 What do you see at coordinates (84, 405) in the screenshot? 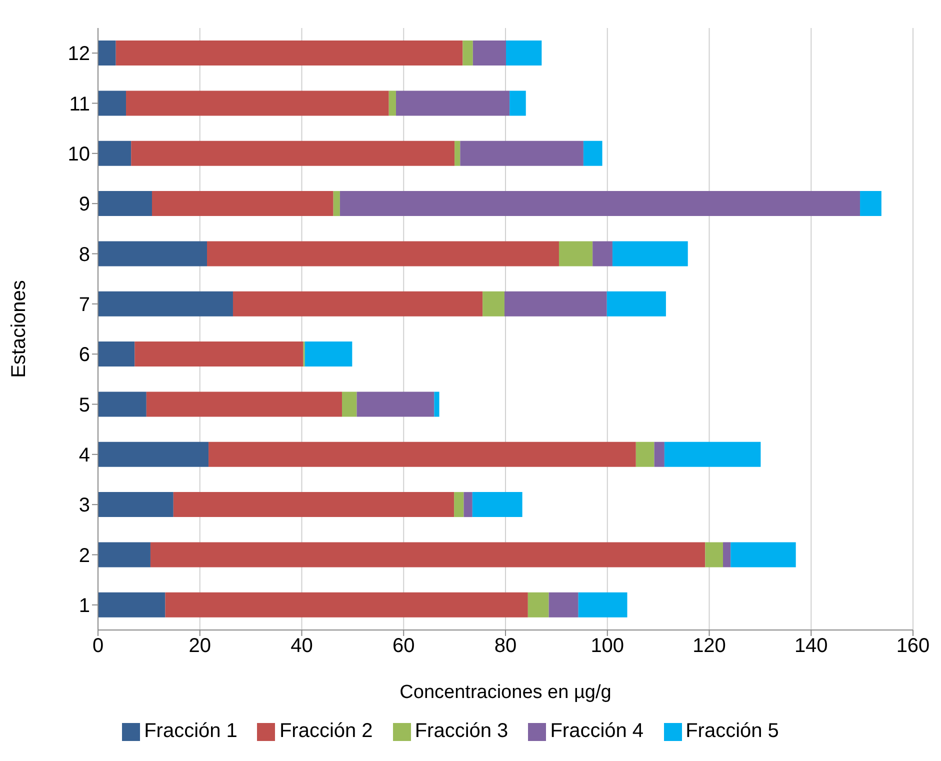
I see `y-tick-label: 5` at bounding box center [84, 405].